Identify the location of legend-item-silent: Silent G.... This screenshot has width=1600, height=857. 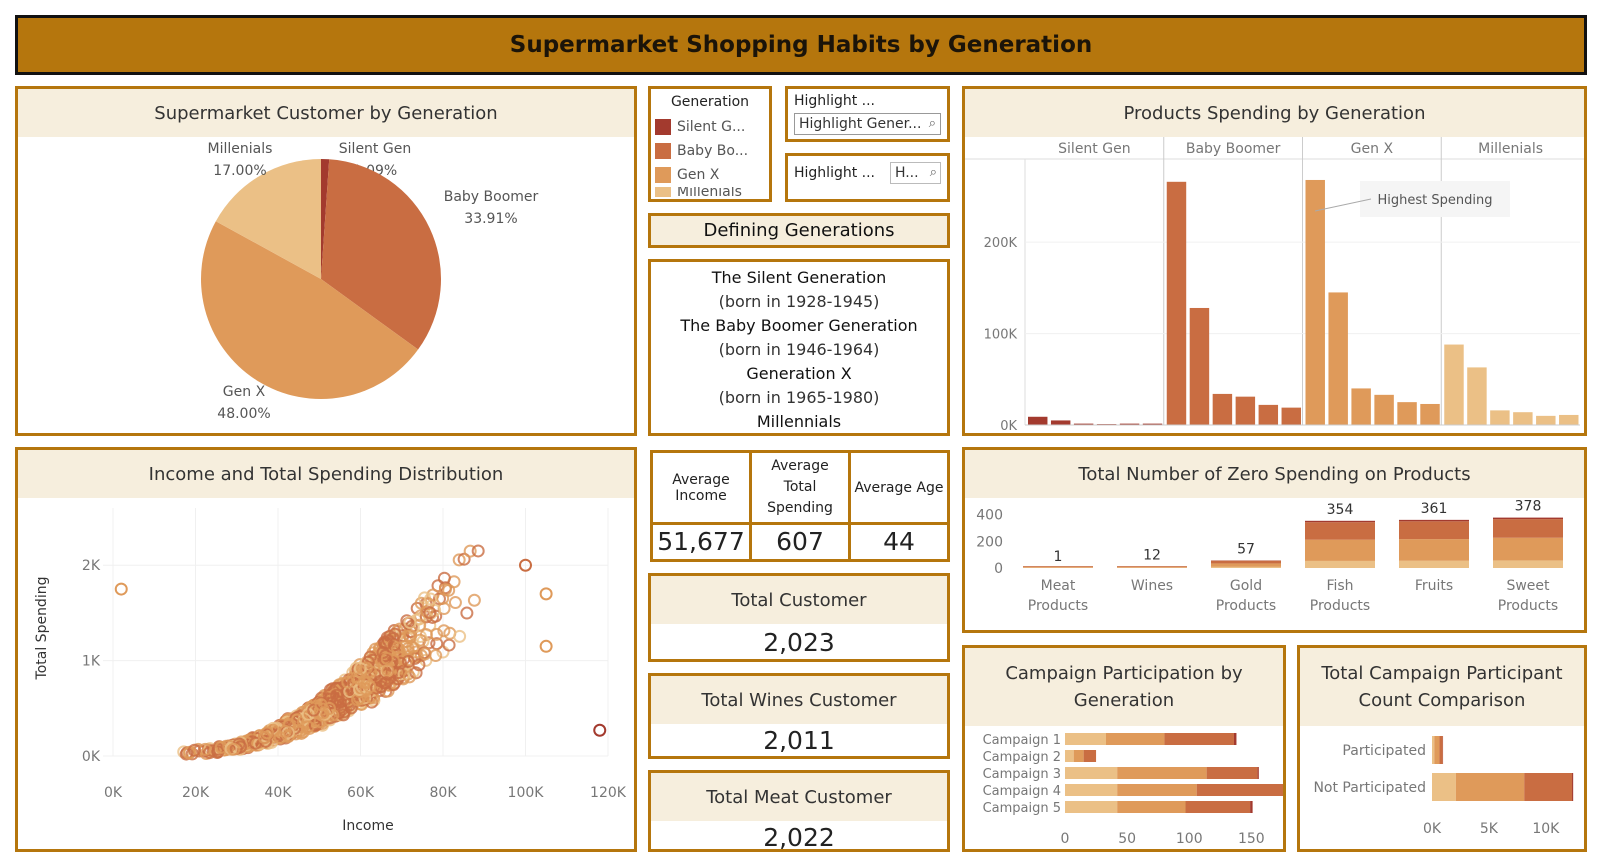
(710, 127).